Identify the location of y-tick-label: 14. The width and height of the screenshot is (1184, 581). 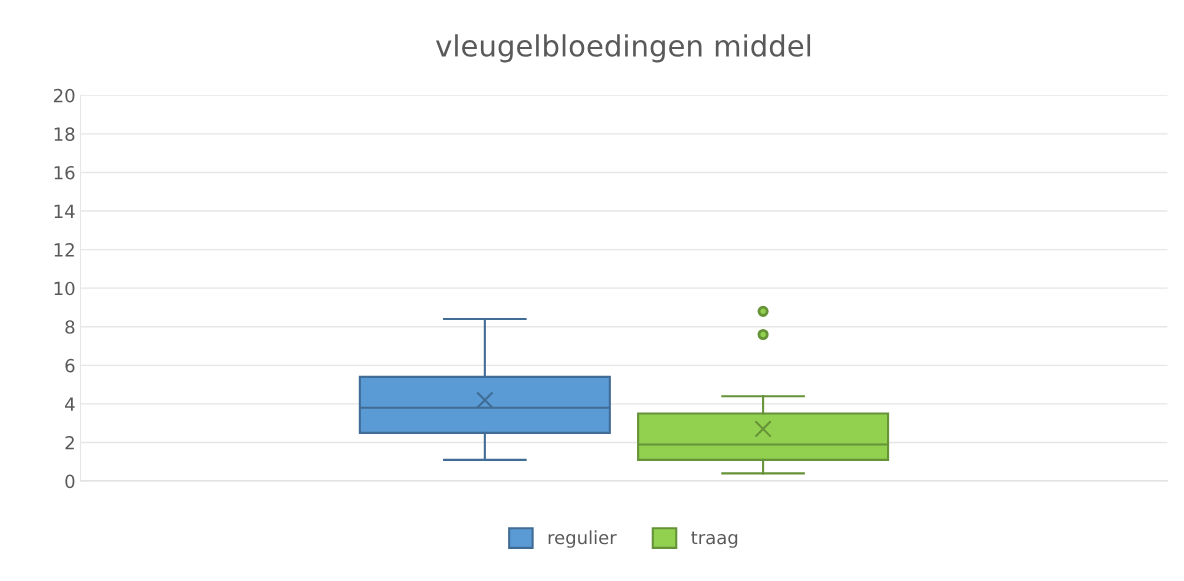
(64, 211).